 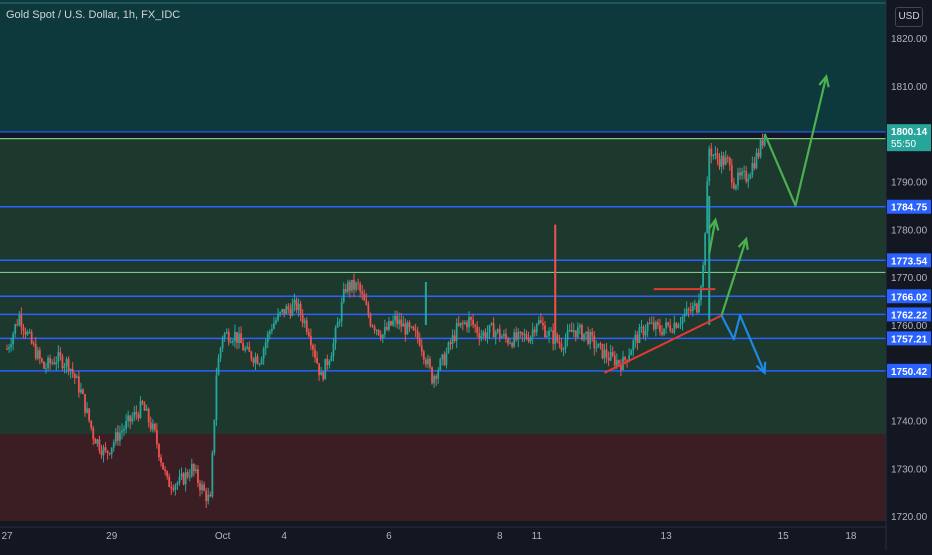 What do you see at coordinates (909, 278) in the screenshot?
I see `y-tick-label: 1770.00` at bounding box center [909, 278].